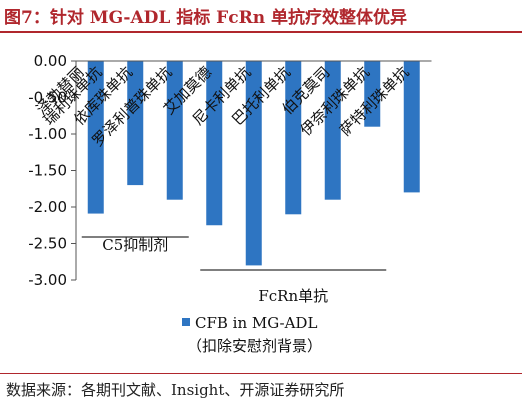 The image size is (522, 407). I want to click on y-tick-label: -1.50, so click(47, 171).